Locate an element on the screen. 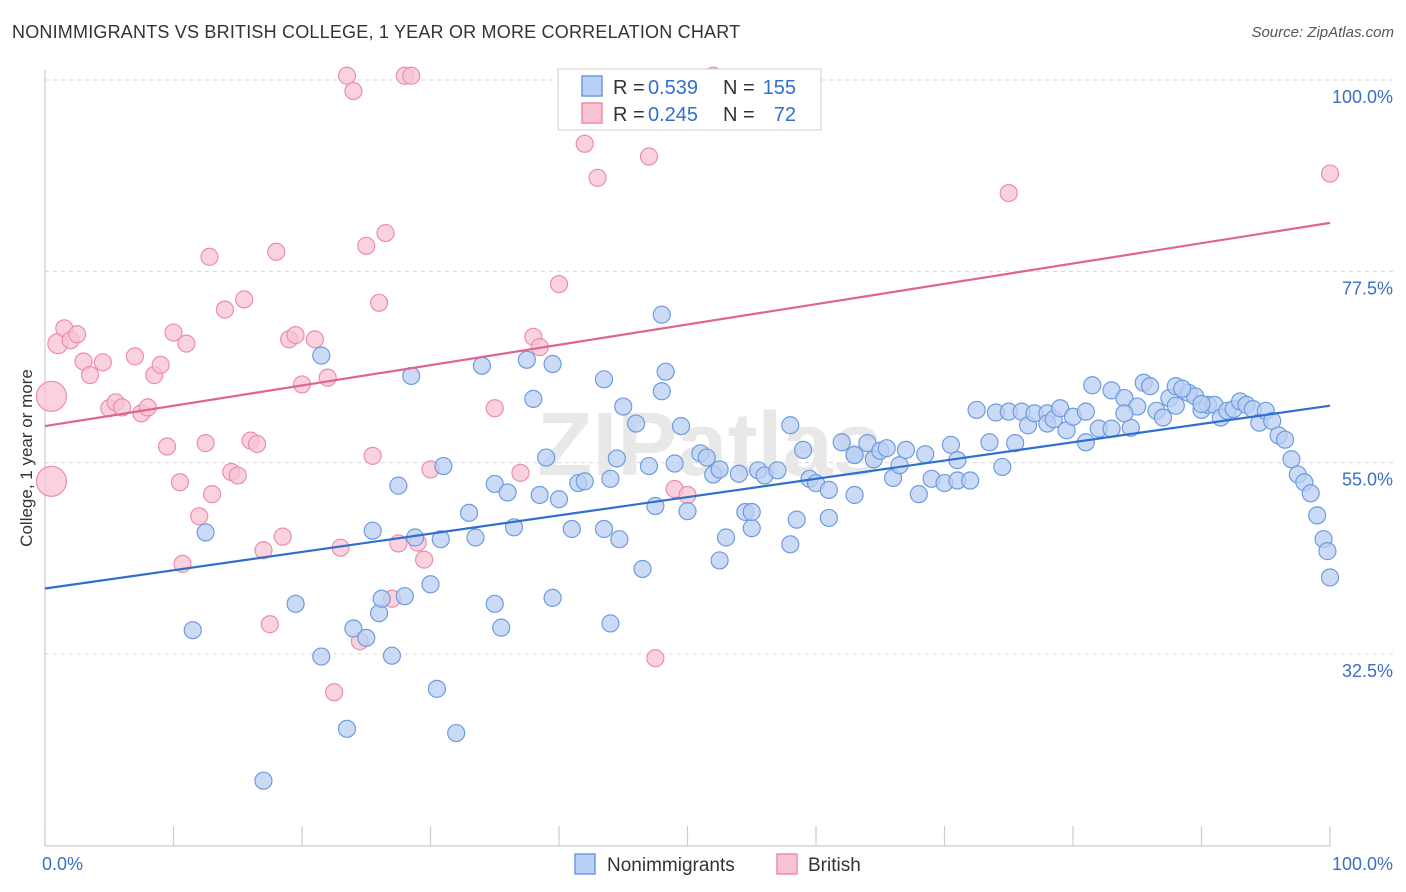 The height and width of the screenshot is (892, 1406). legend-r-label-2: R = is located at coordinates (629, 115).